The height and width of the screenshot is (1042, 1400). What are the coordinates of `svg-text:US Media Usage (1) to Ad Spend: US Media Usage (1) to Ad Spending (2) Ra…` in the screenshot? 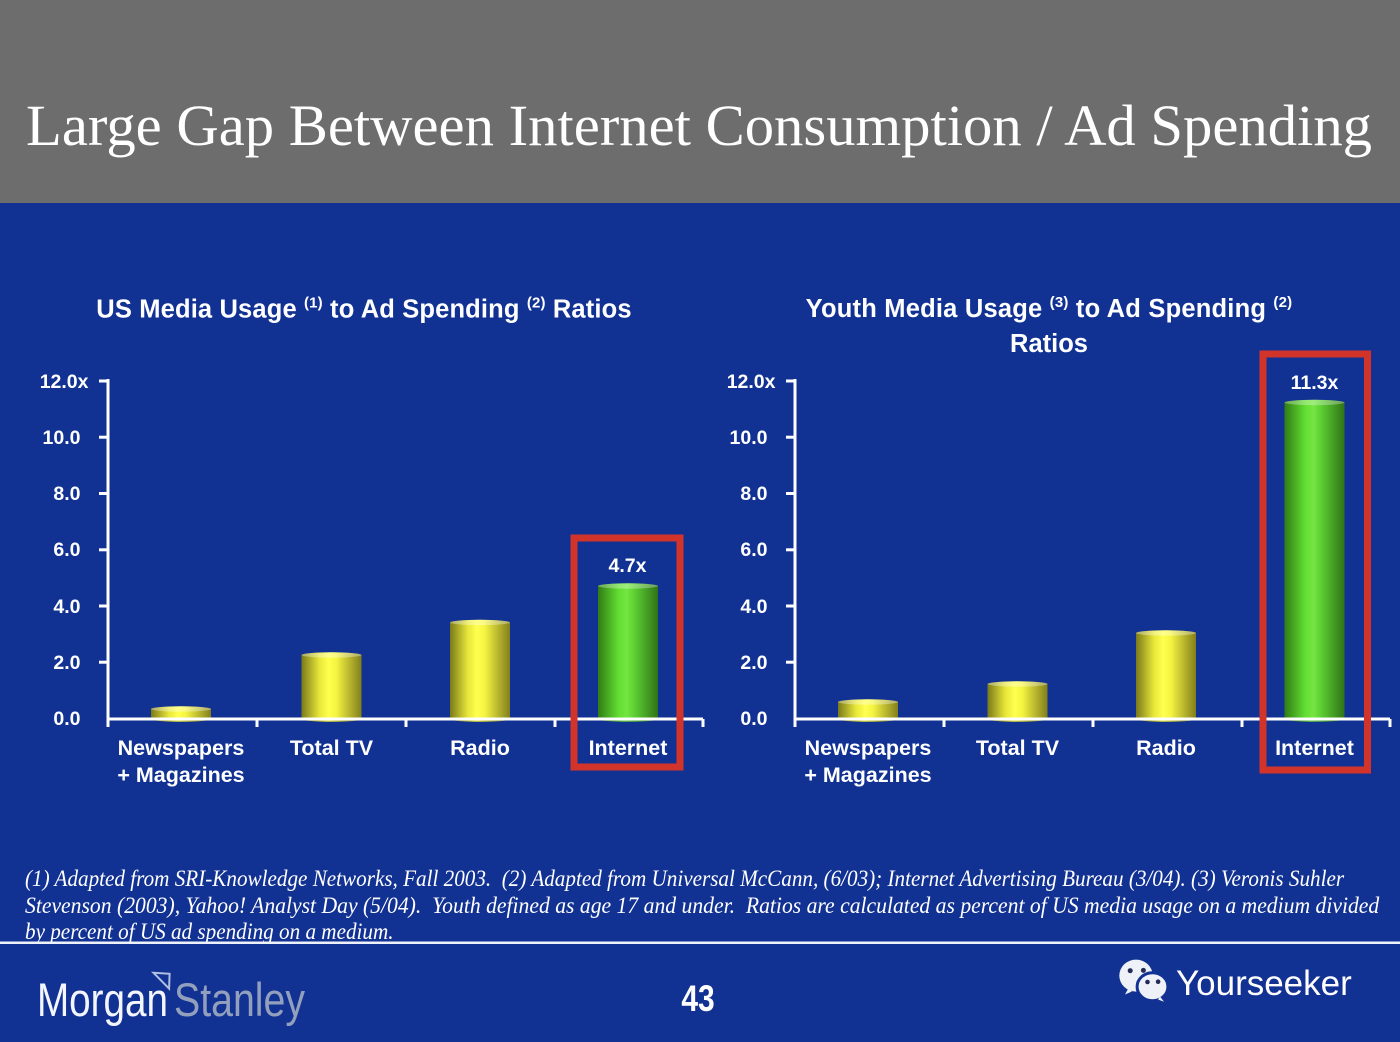 It's located at (363, 309).